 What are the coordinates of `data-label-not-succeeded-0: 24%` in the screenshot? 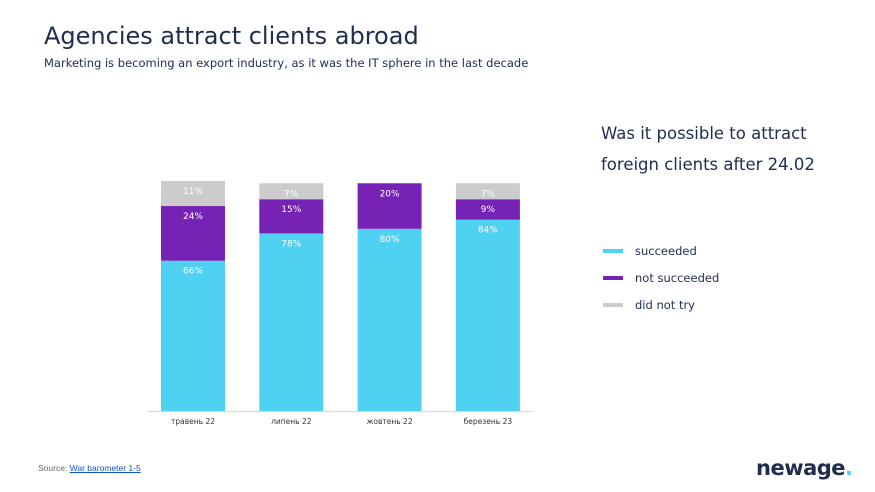 It's located at (193, 217).